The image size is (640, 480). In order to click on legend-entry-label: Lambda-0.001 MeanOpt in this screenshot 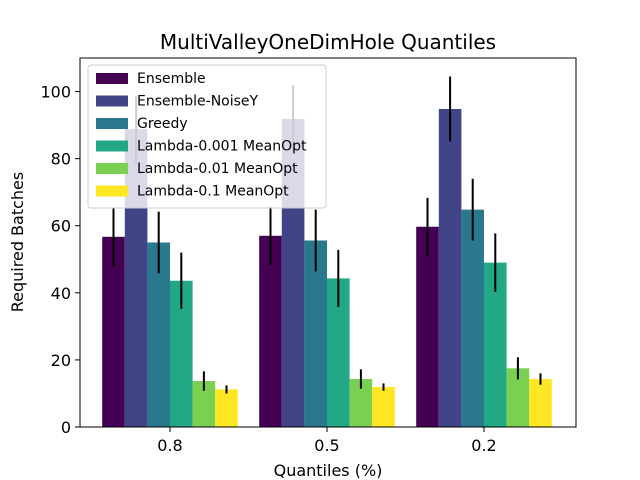, I will do `click(222, 147)`.